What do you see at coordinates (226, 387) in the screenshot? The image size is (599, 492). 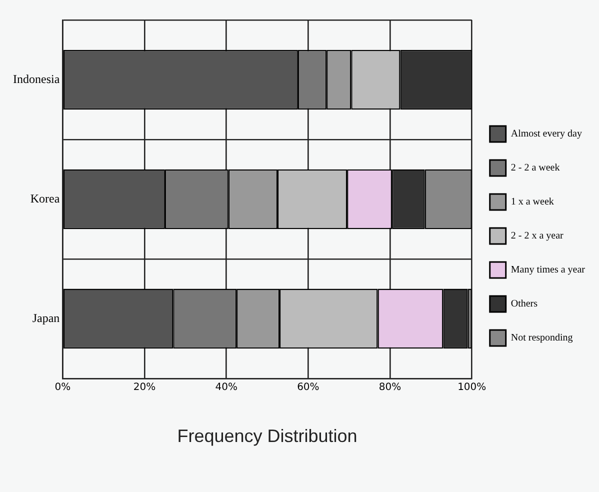 I see `x-tick-label: 40%` at bounding box center [226, 387].